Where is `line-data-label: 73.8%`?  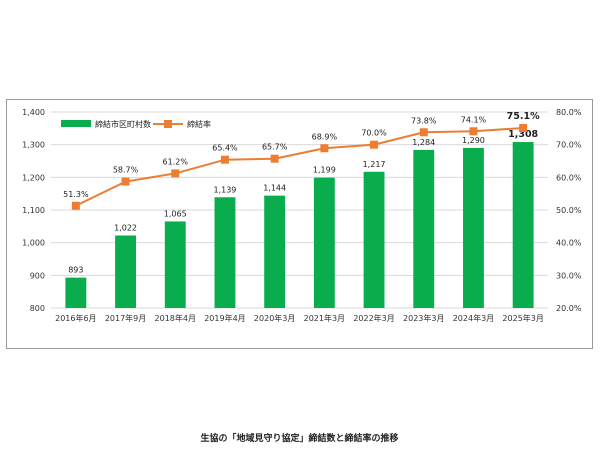
line-data-label: 73.8% is located at coordinates (424, 120).